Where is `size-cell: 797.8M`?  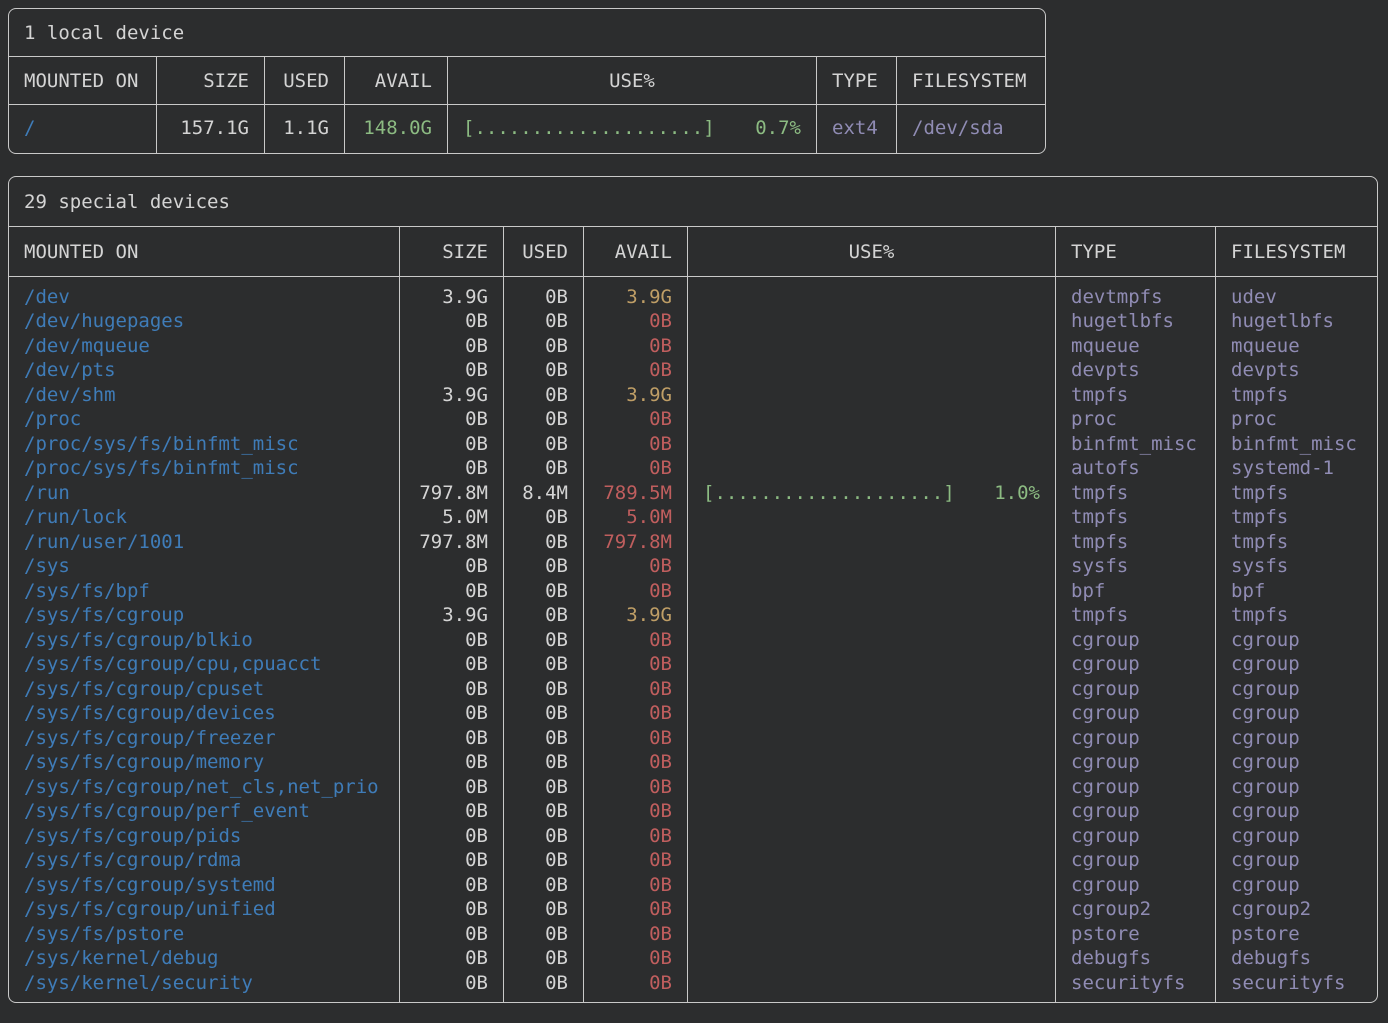
size-cell: 797.8M is located at coordinates (453, 492).